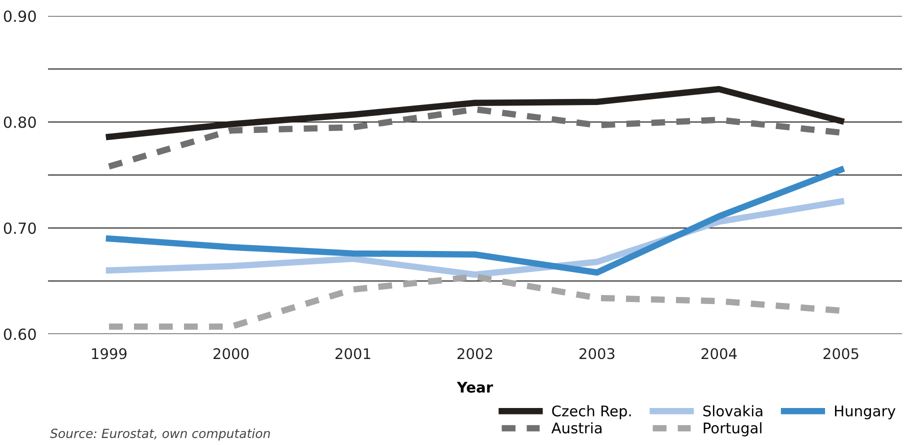  I want to click on legend-label: Slovakia, so click(732, 410).